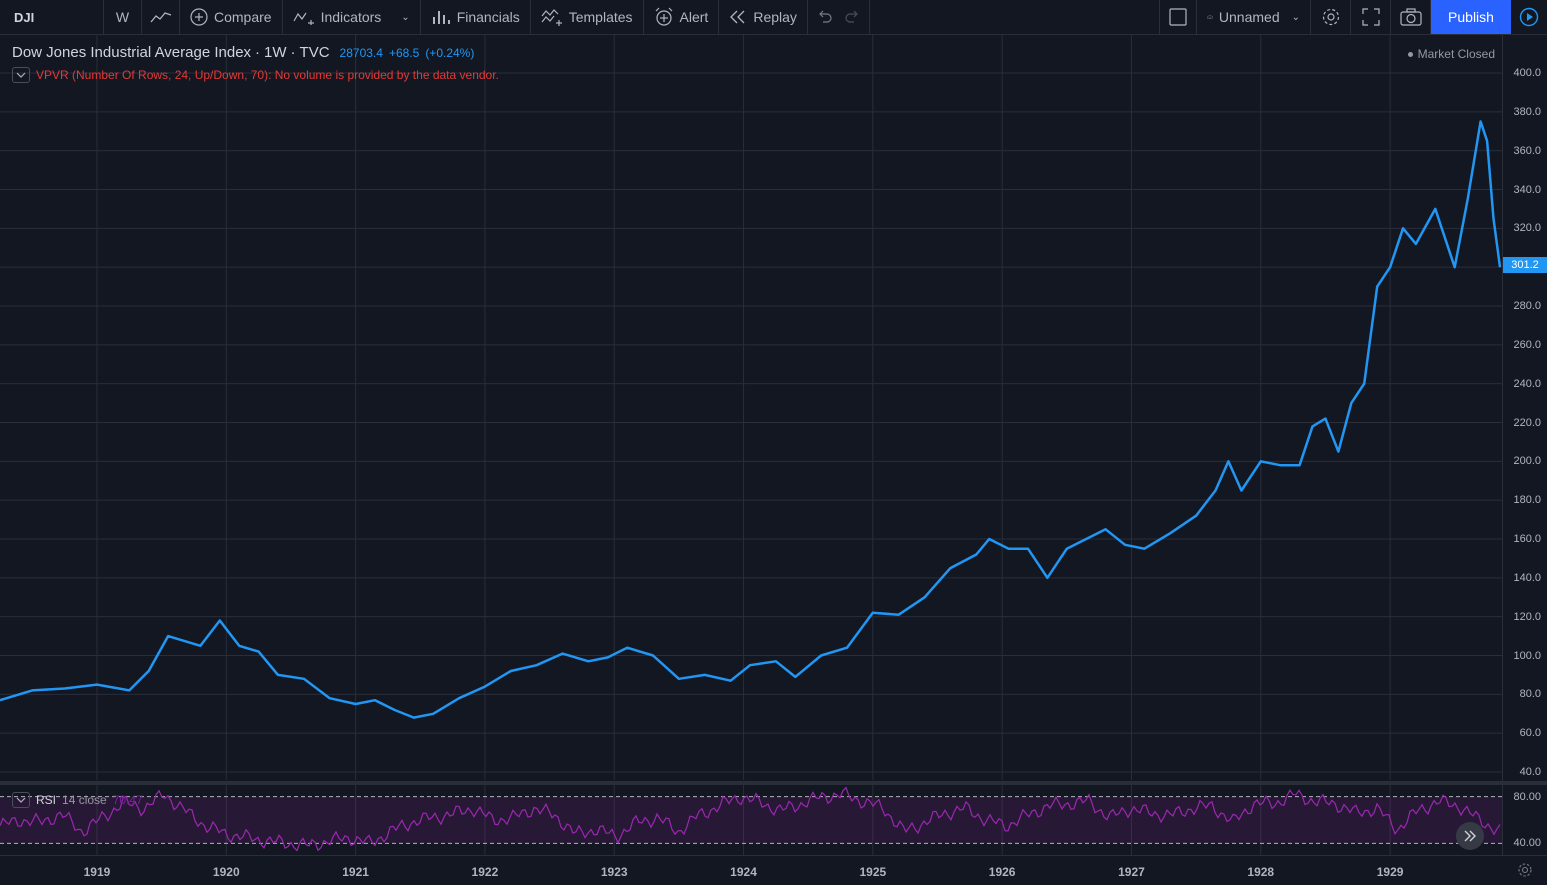 This screenshot has width=1547, height=885. I want to click on templates-button: Templates, so click(587, 17).